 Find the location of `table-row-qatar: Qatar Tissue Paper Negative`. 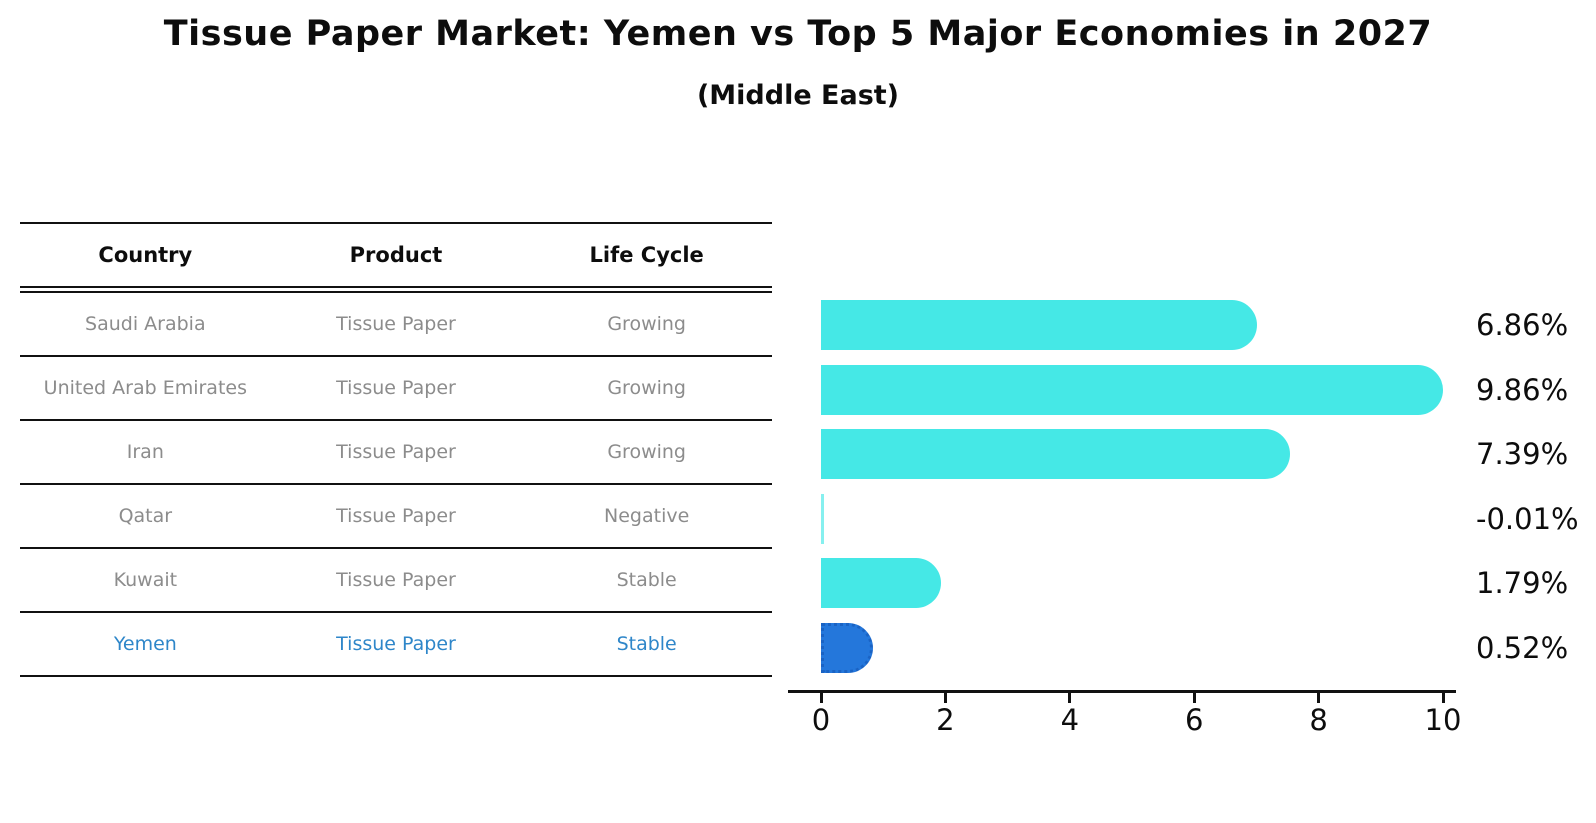

table-row-qatar: Qatar Tissue Paper Negative is located at coordinates (396, 517).